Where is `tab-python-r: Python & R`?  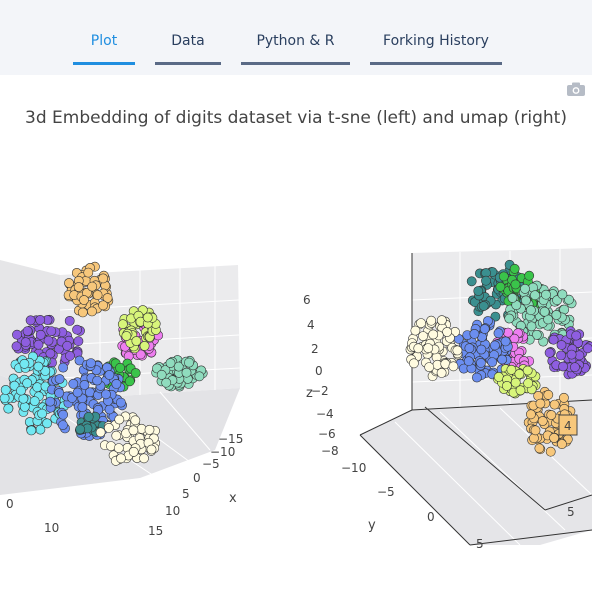
tab-python-r: Python & R is located at coordinates (295, 49).